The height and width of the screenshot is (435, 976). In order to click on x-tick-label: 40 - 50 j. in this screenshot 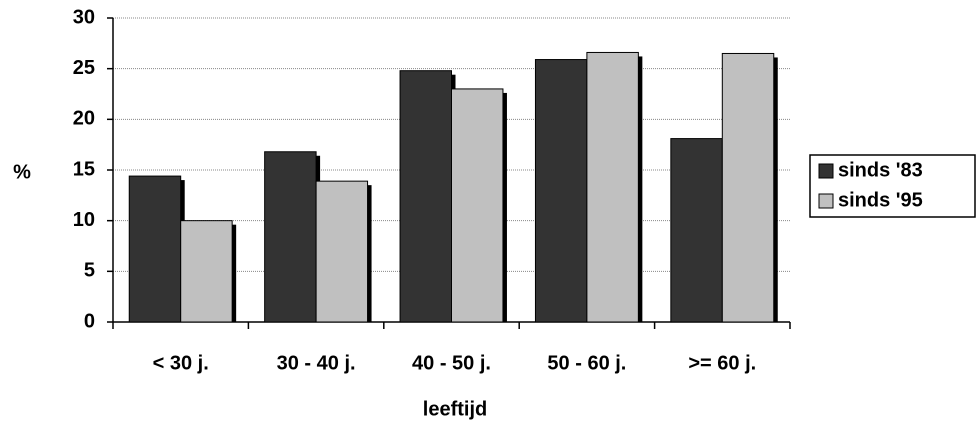, I will do `click(451, 363)`.